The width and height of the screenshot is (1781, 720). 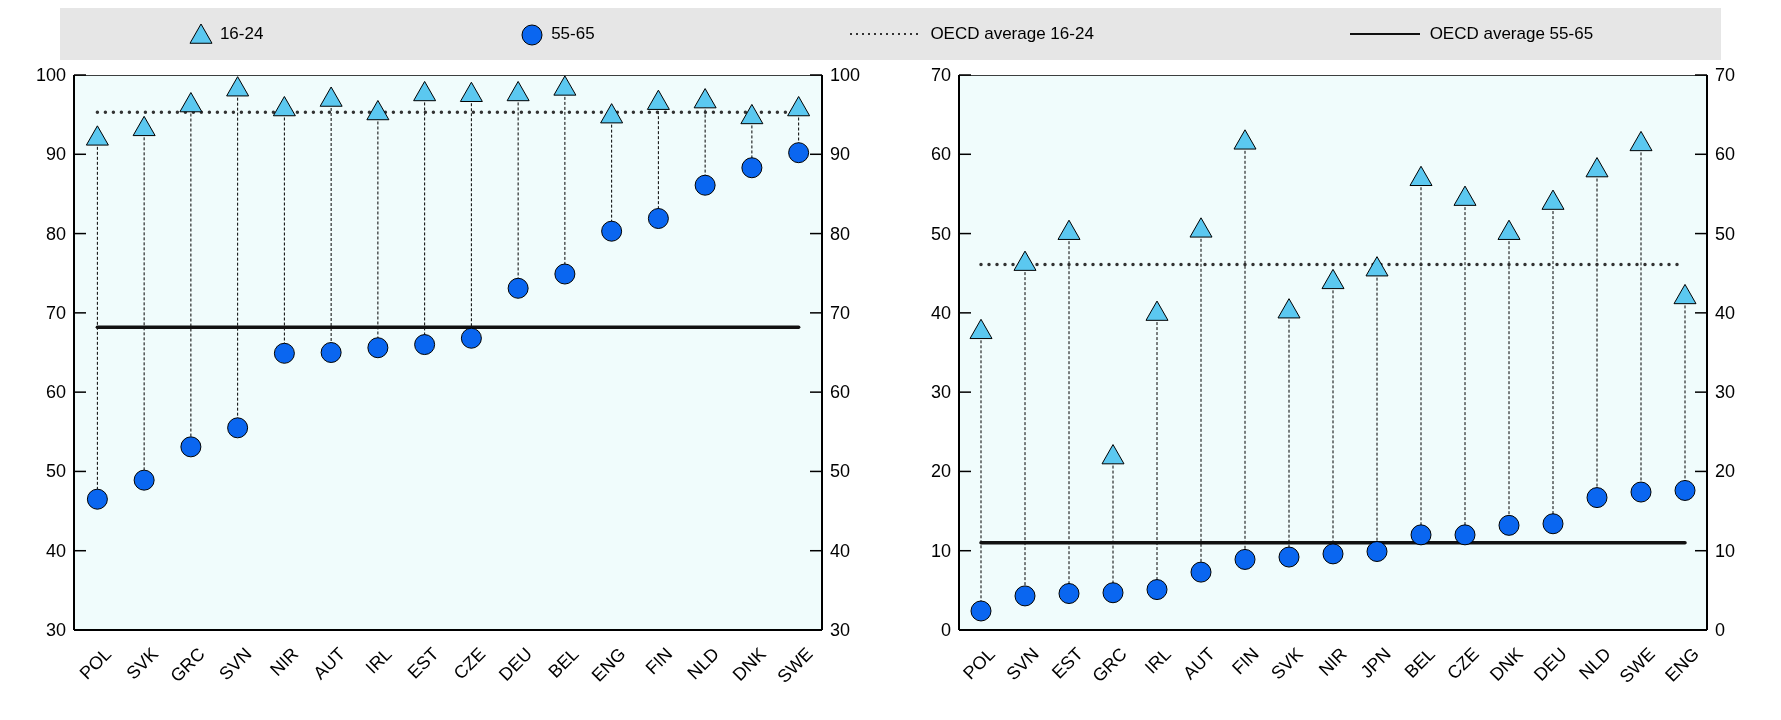 I want to click on y2-tick-label: 0, so click(x=1720, y=630).